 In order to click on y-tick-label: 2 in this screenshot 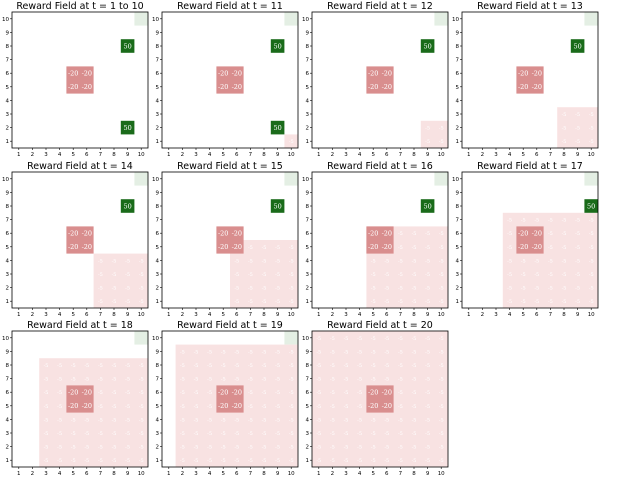, I will do `click(158, 129)`.